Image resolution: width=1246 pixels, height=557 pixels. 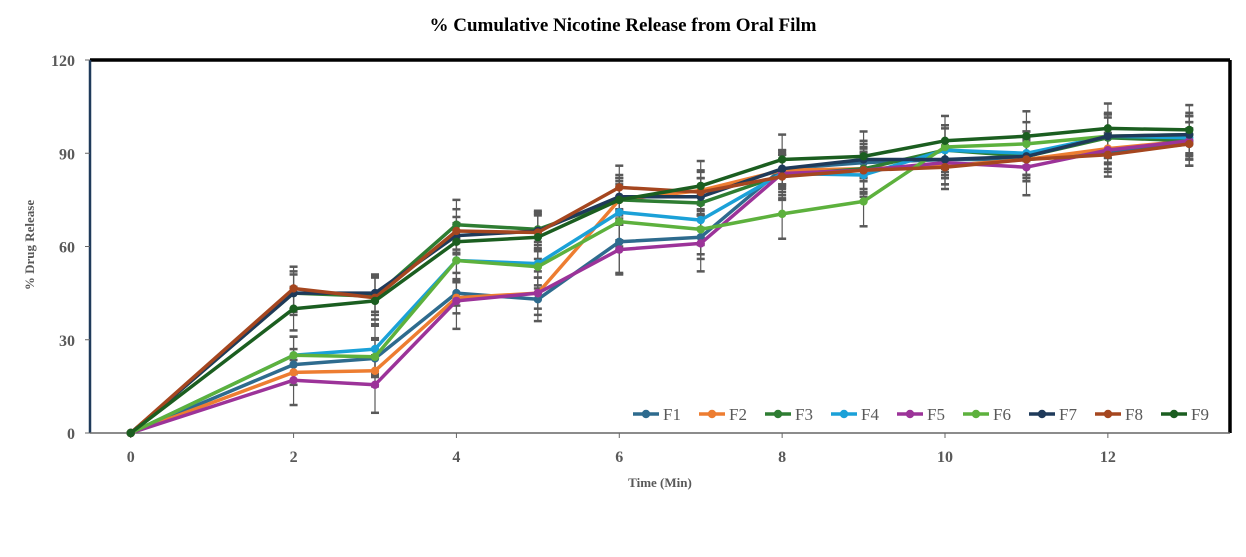 What do you see at coordinates (1200, 414) in the screenshot?
I see `legend-label: F9` at bounding box center [1200, 414].